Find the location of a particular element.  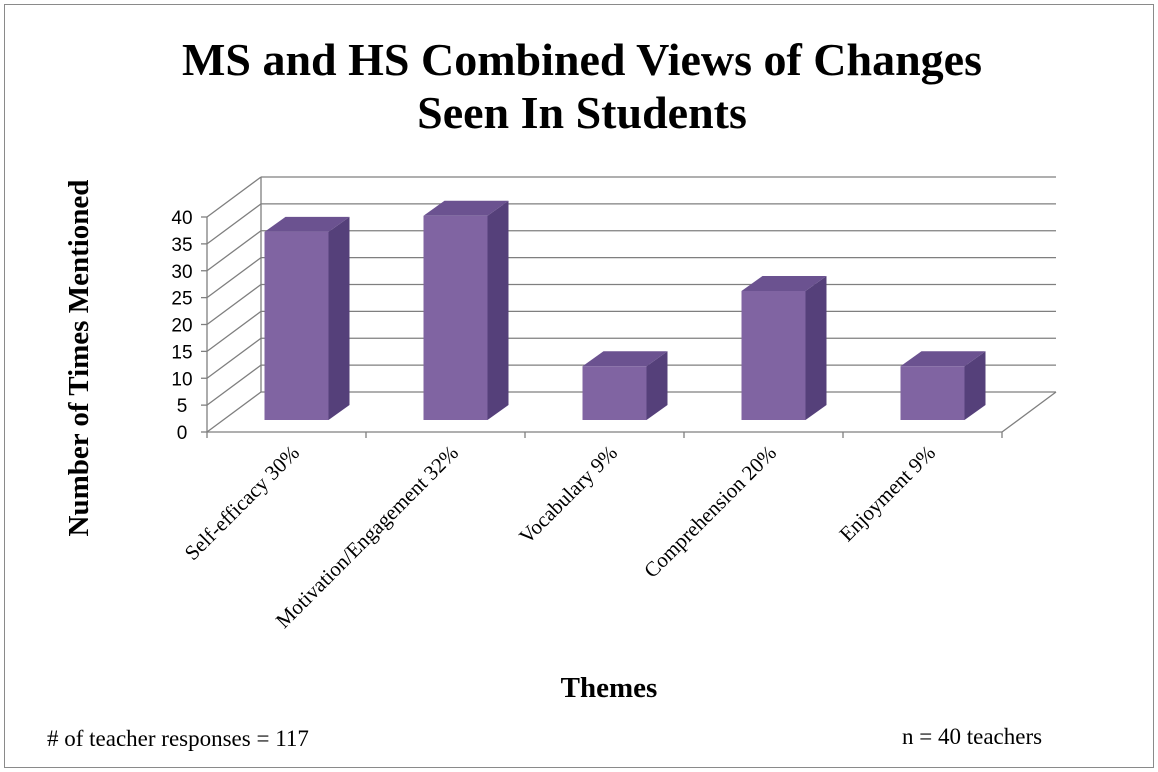

responses-note: # of teacher responses = 117 is located at coordinates (178, 738).